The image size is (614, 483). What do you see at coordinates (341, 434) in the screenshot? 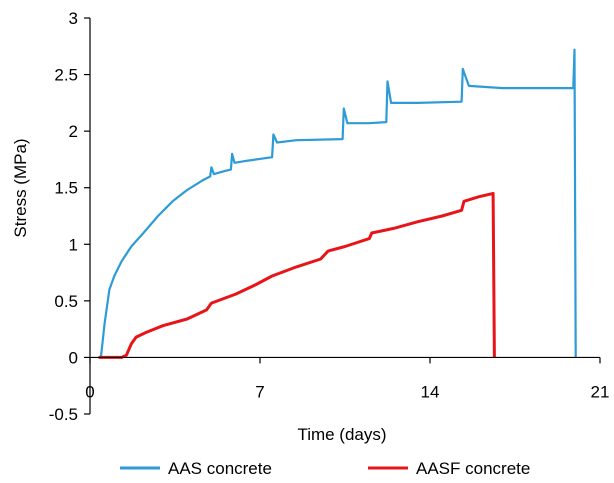
I see `x-axis-title: Time (days)` at bounding box center [341, 434].